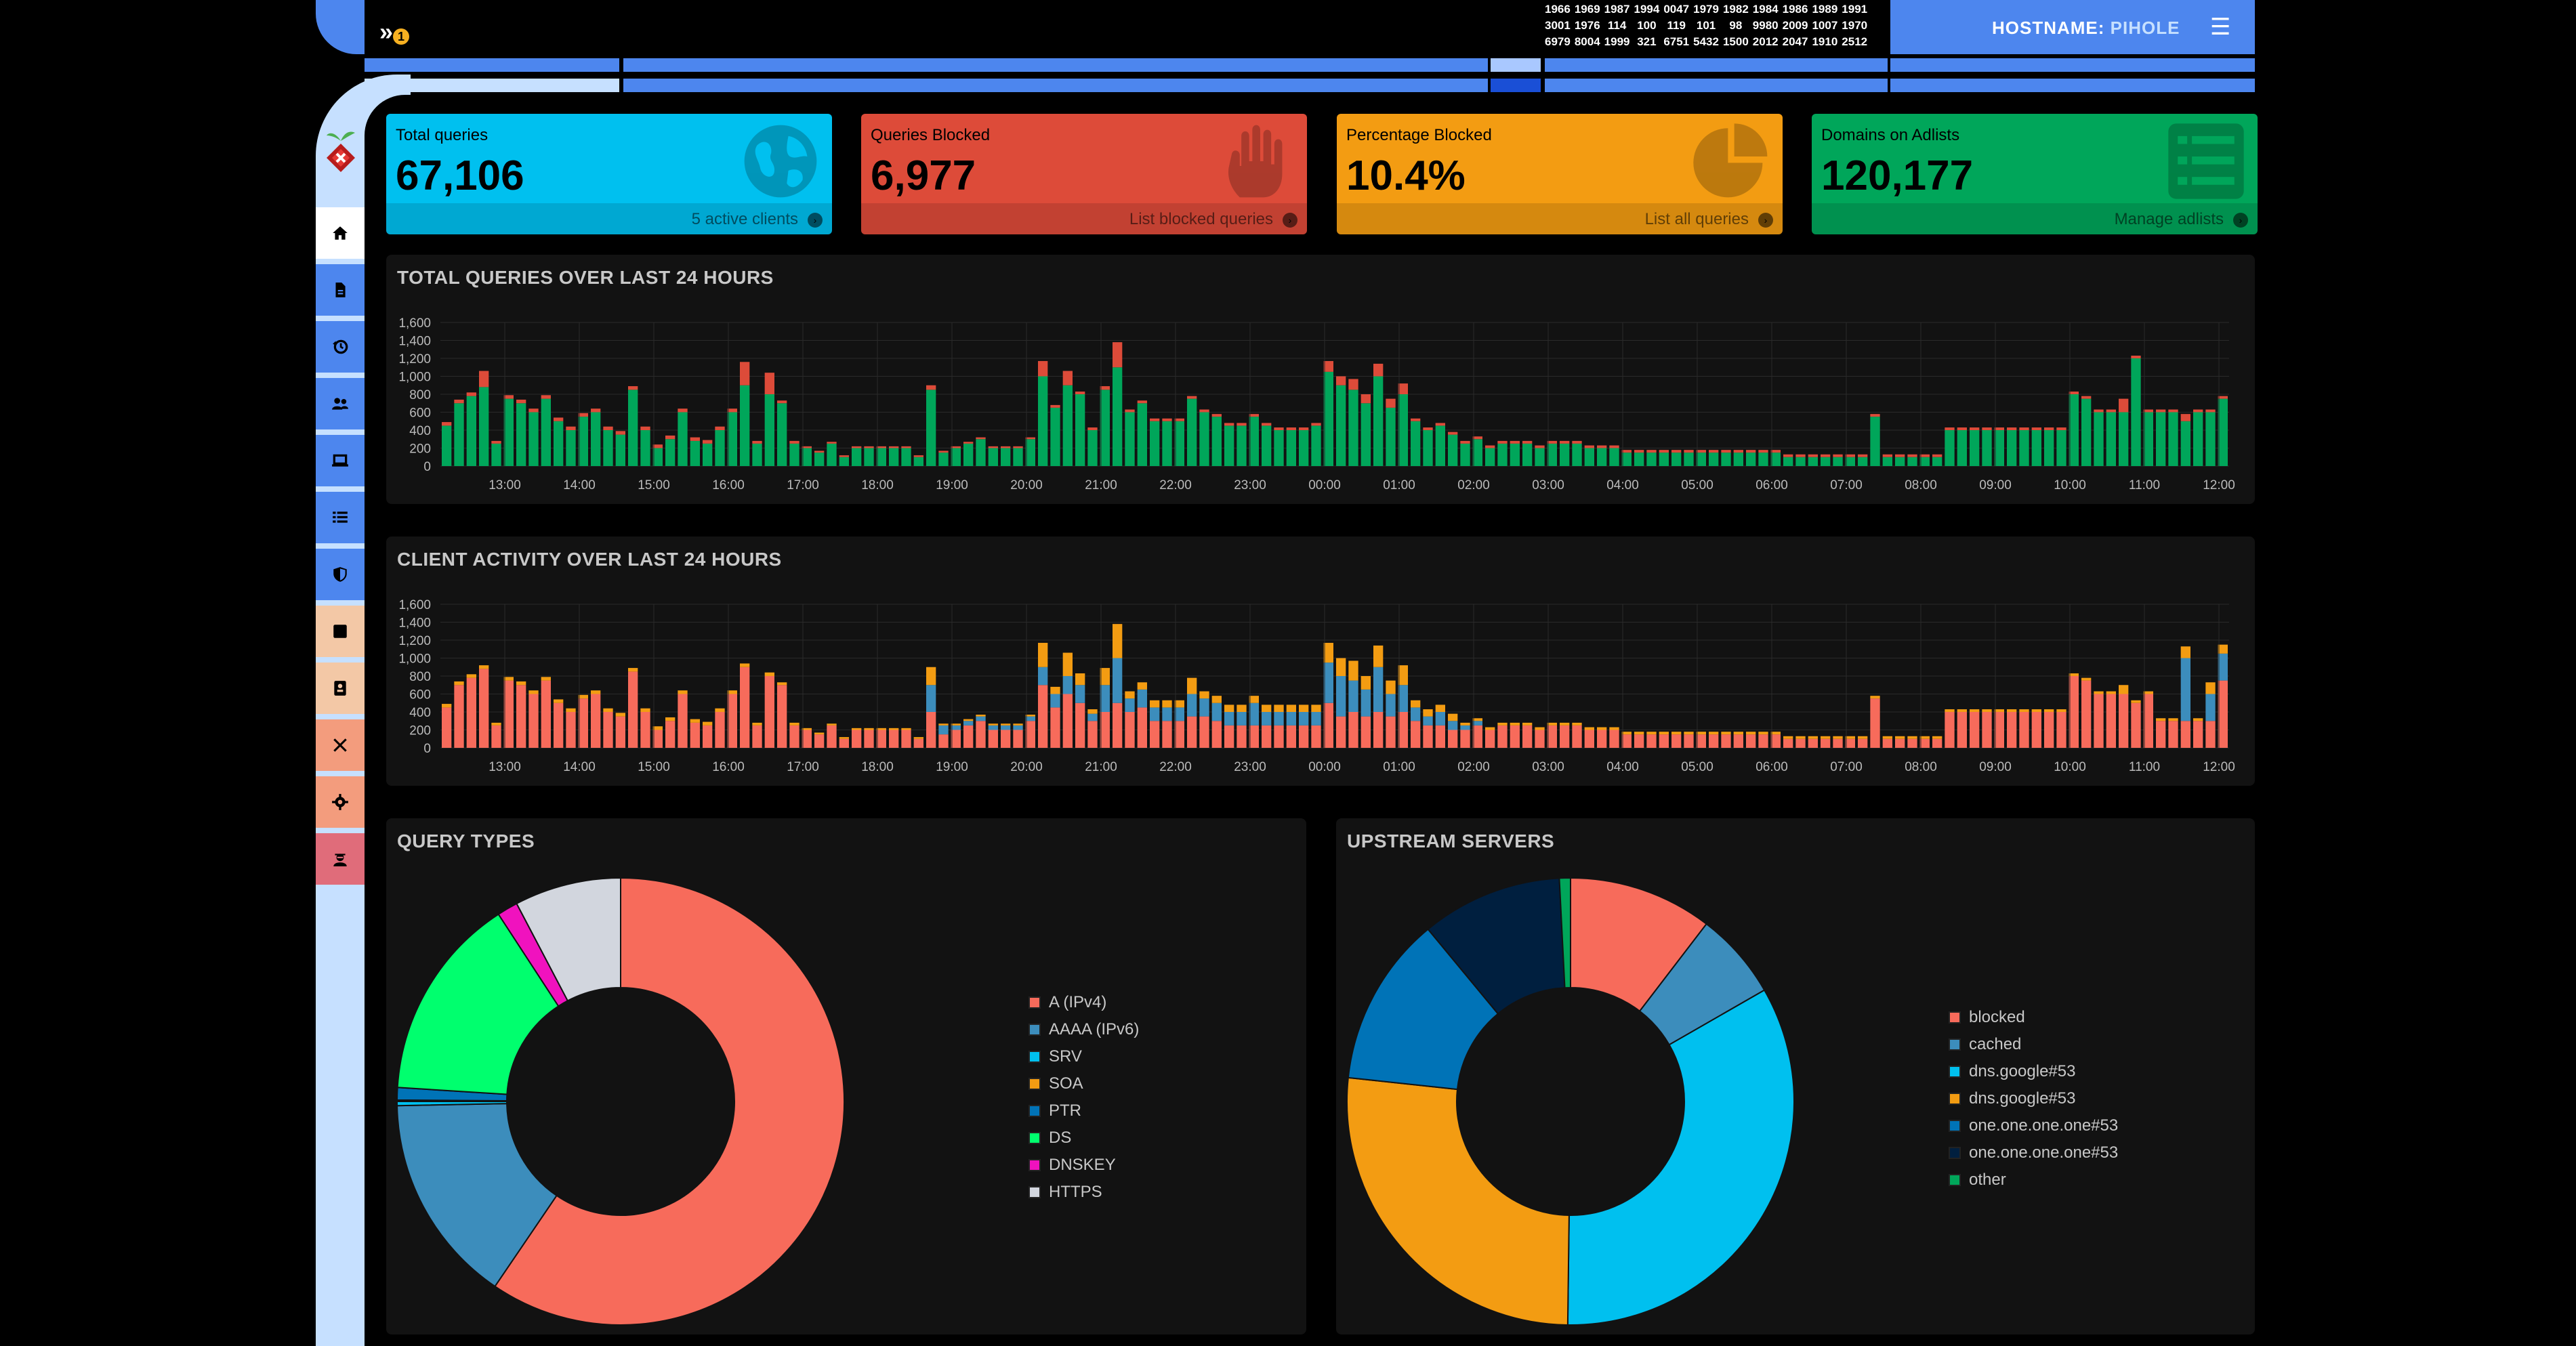  I want to click on upstream-servers-donut, so click(1570, 1101).